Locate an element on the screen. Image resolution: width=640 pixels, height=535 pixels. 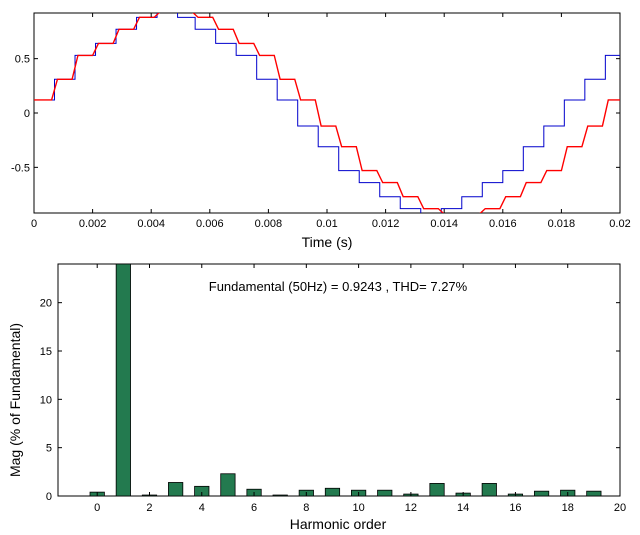
waveform-y-tick-label: -0.5 is located at coordinates (20, 168).